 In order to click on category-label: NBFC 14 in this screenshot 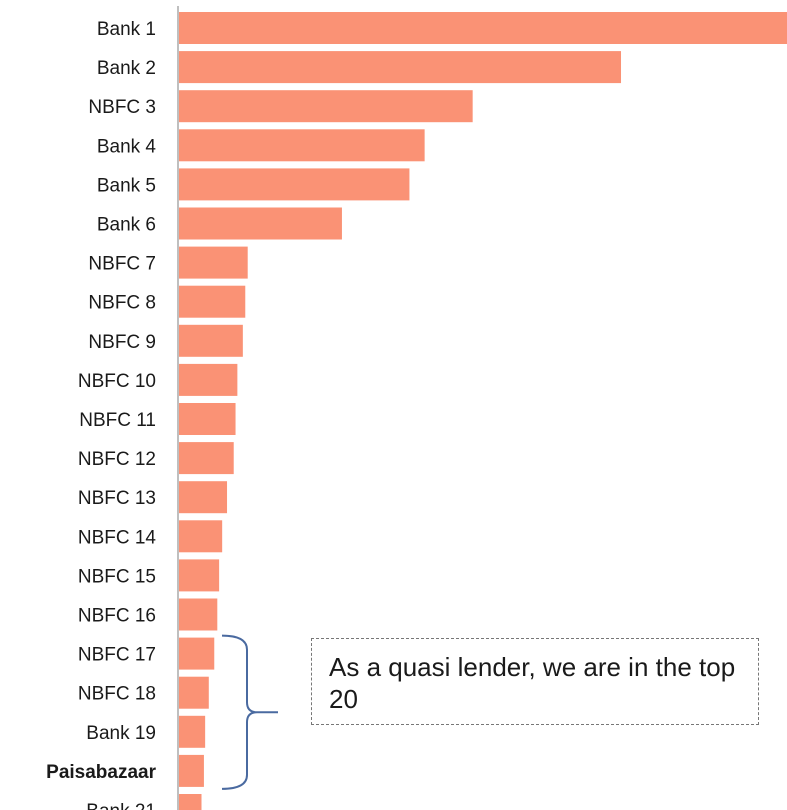, I will do `click(117, 537)`.